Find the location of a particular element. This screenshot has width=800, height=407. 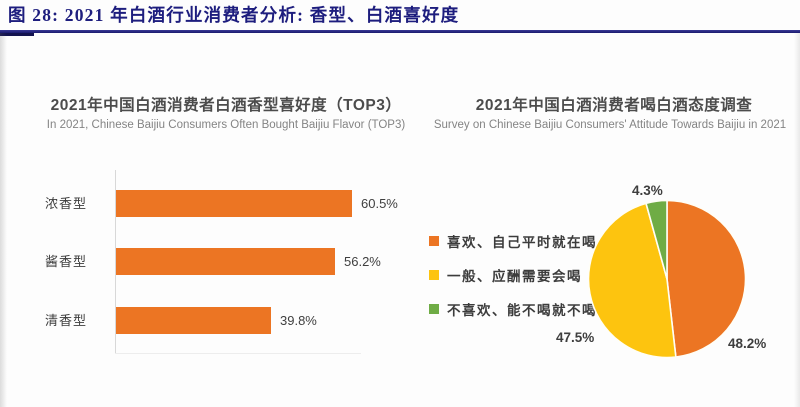

pie-value-label: 48.2% is located at coordinates (747, 343).